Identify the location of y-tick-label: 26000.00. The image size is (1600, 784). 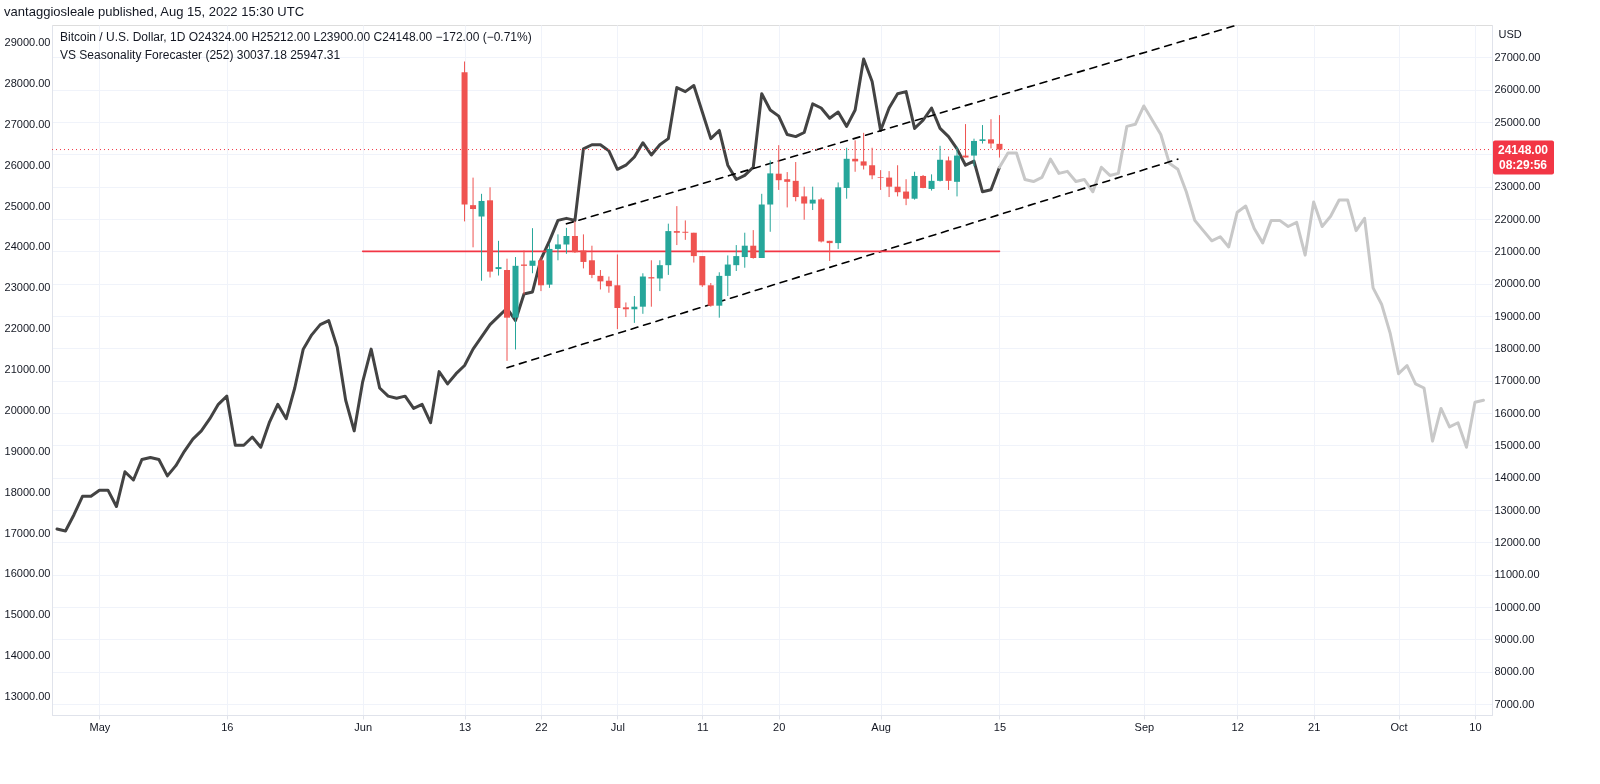
(27, 164).